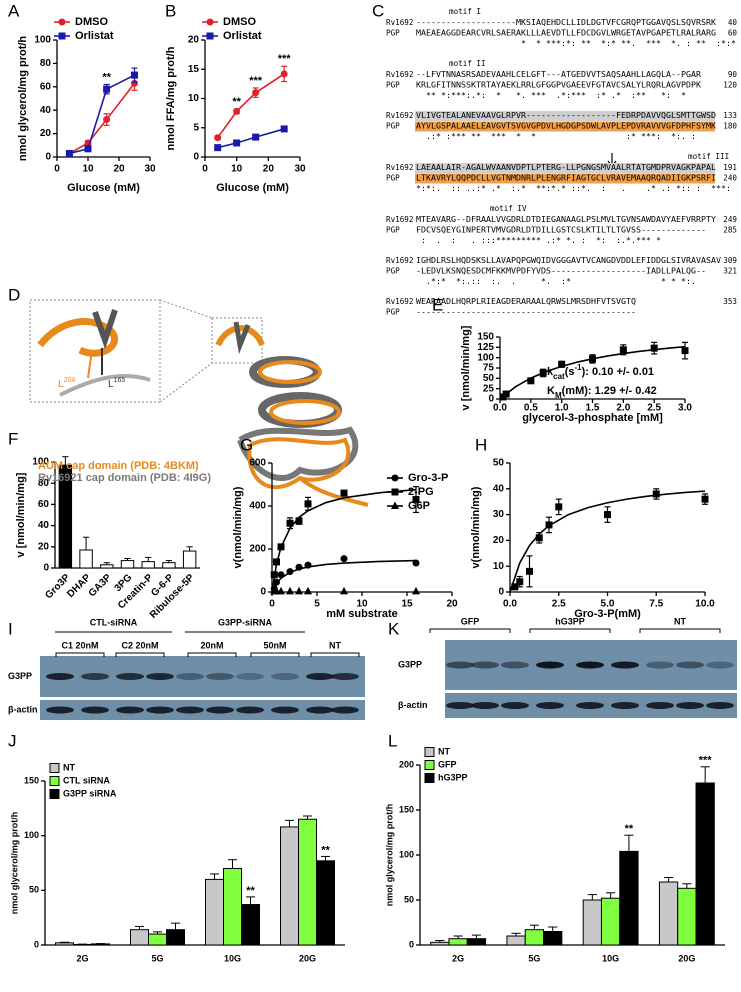  Describe the element at coordinates (57, 169) in the screenshot. I see `x-tick-label: 0` at that location.